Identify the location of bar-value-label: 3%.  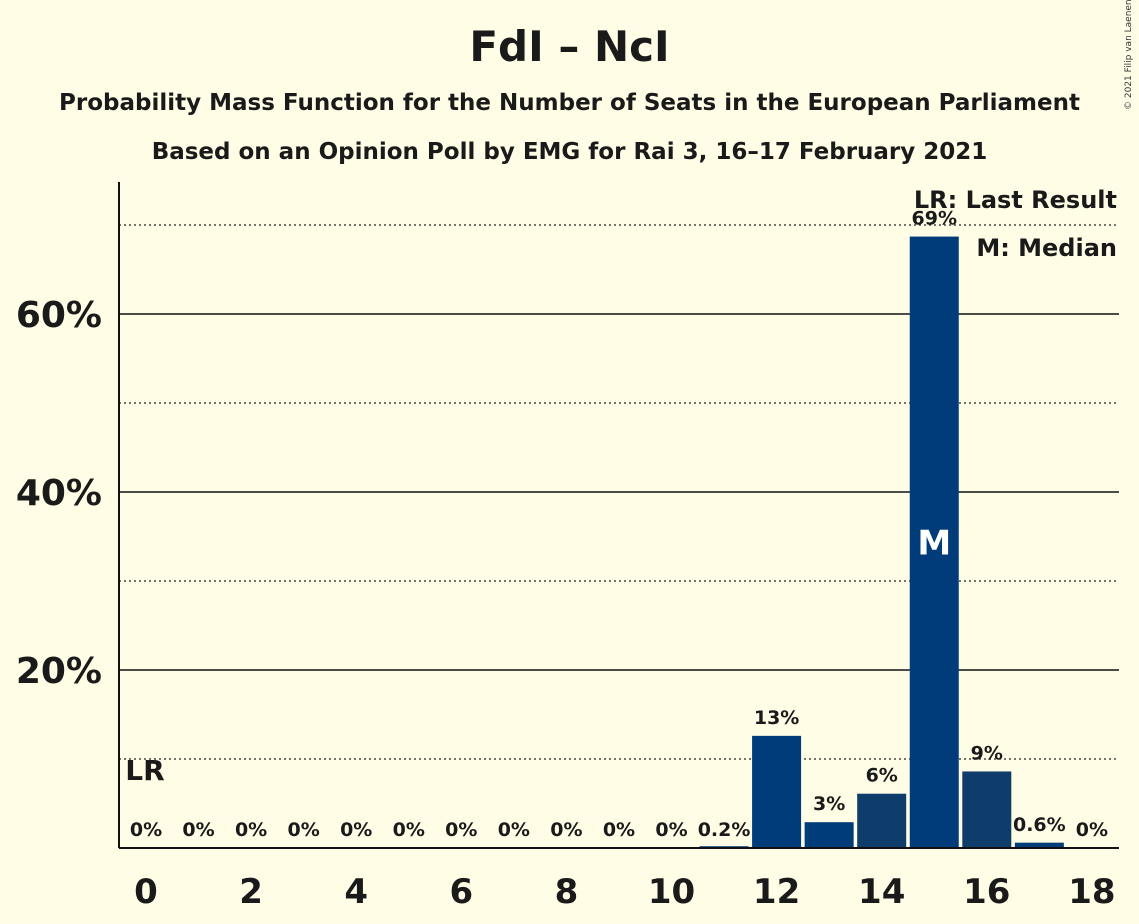
(829, 804).